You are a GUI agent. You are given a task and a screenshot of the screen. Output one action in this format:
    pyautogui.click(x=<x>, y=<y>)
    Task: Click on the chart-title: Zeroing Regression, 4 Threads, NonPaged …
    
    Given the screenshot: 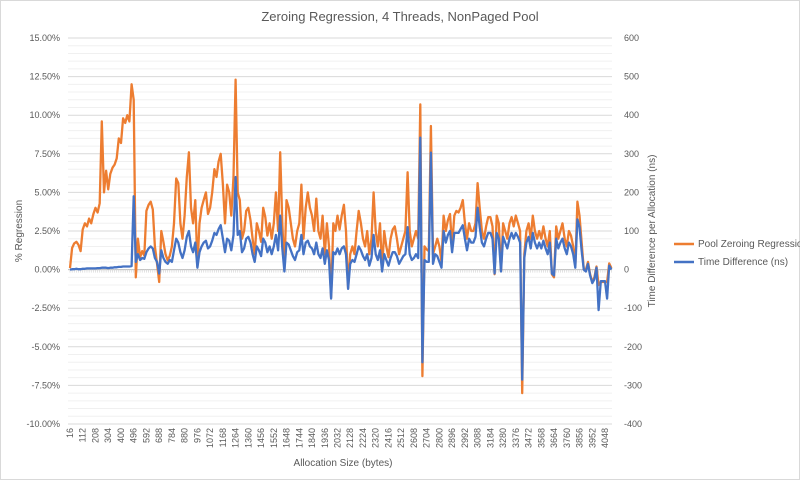 What is the action you would take?
    pyautogui.click(x=399, y=16)
    